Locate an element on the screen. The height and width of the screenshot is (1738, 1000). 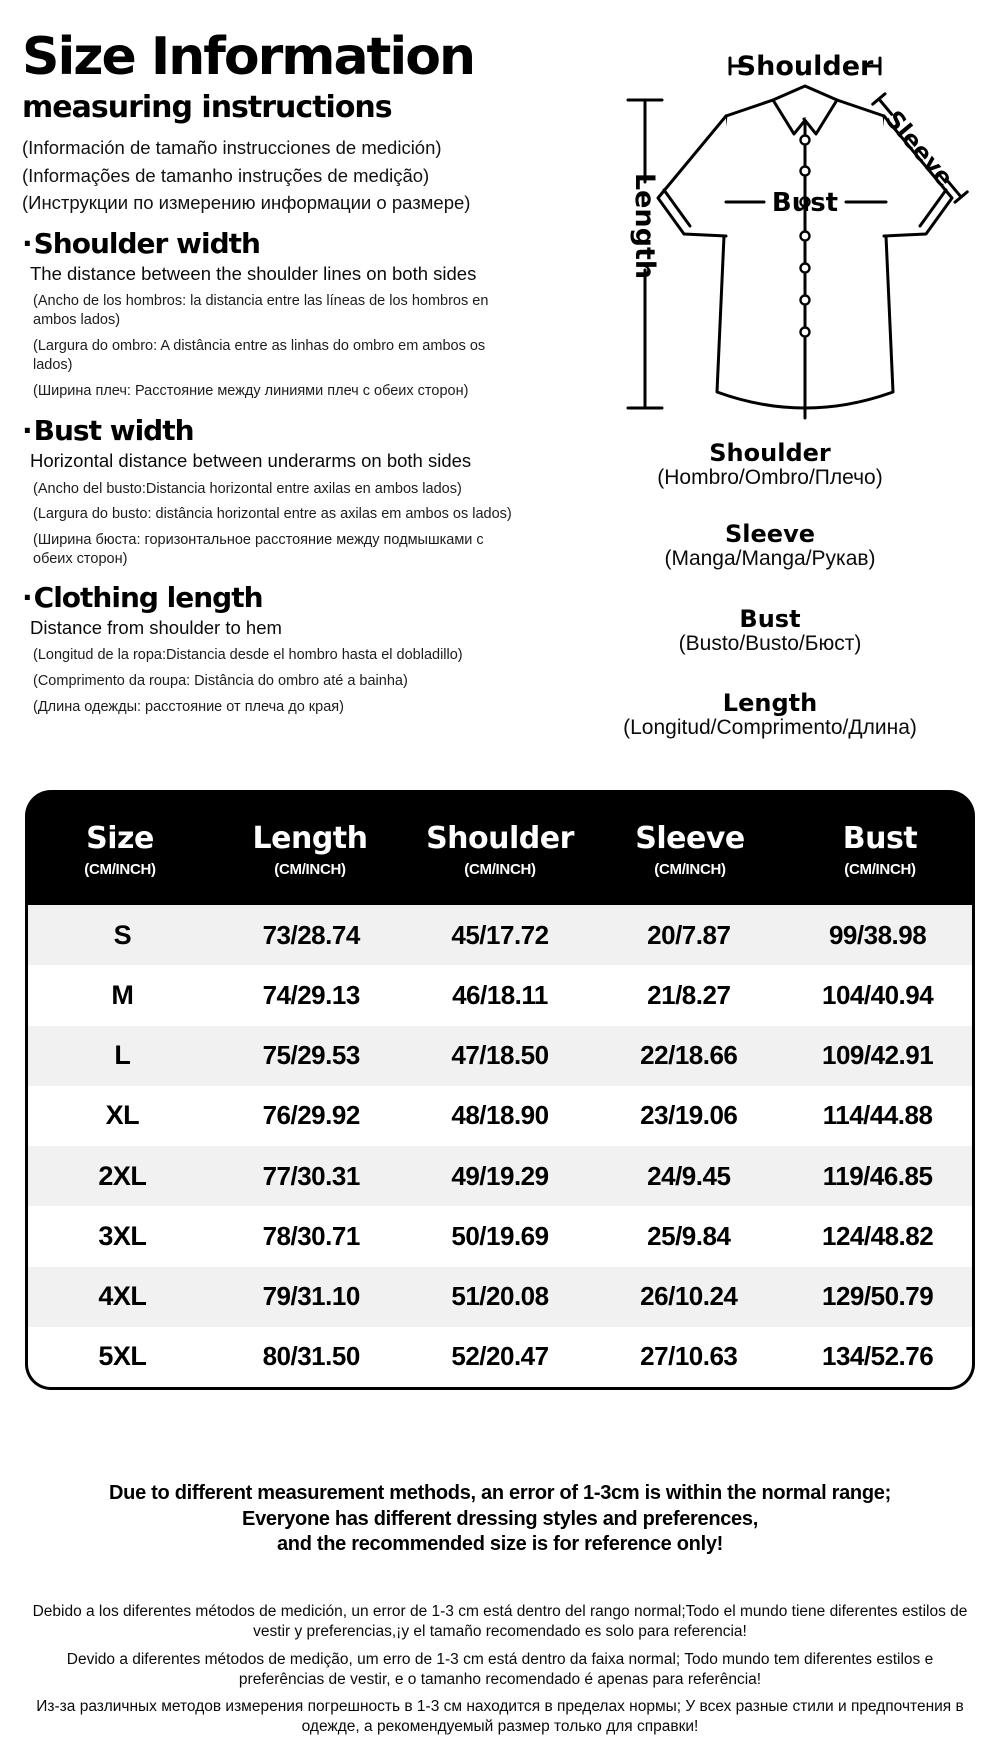
section-title-text: Clothing length is located at coordinates (148, 597).